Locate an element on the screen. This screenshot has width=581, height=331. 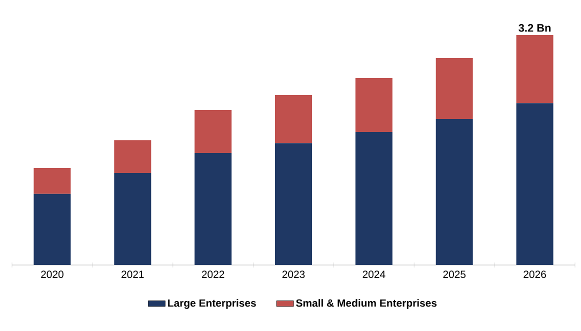
legend-label: Large Enterprises is located at coordinates (212, 304).